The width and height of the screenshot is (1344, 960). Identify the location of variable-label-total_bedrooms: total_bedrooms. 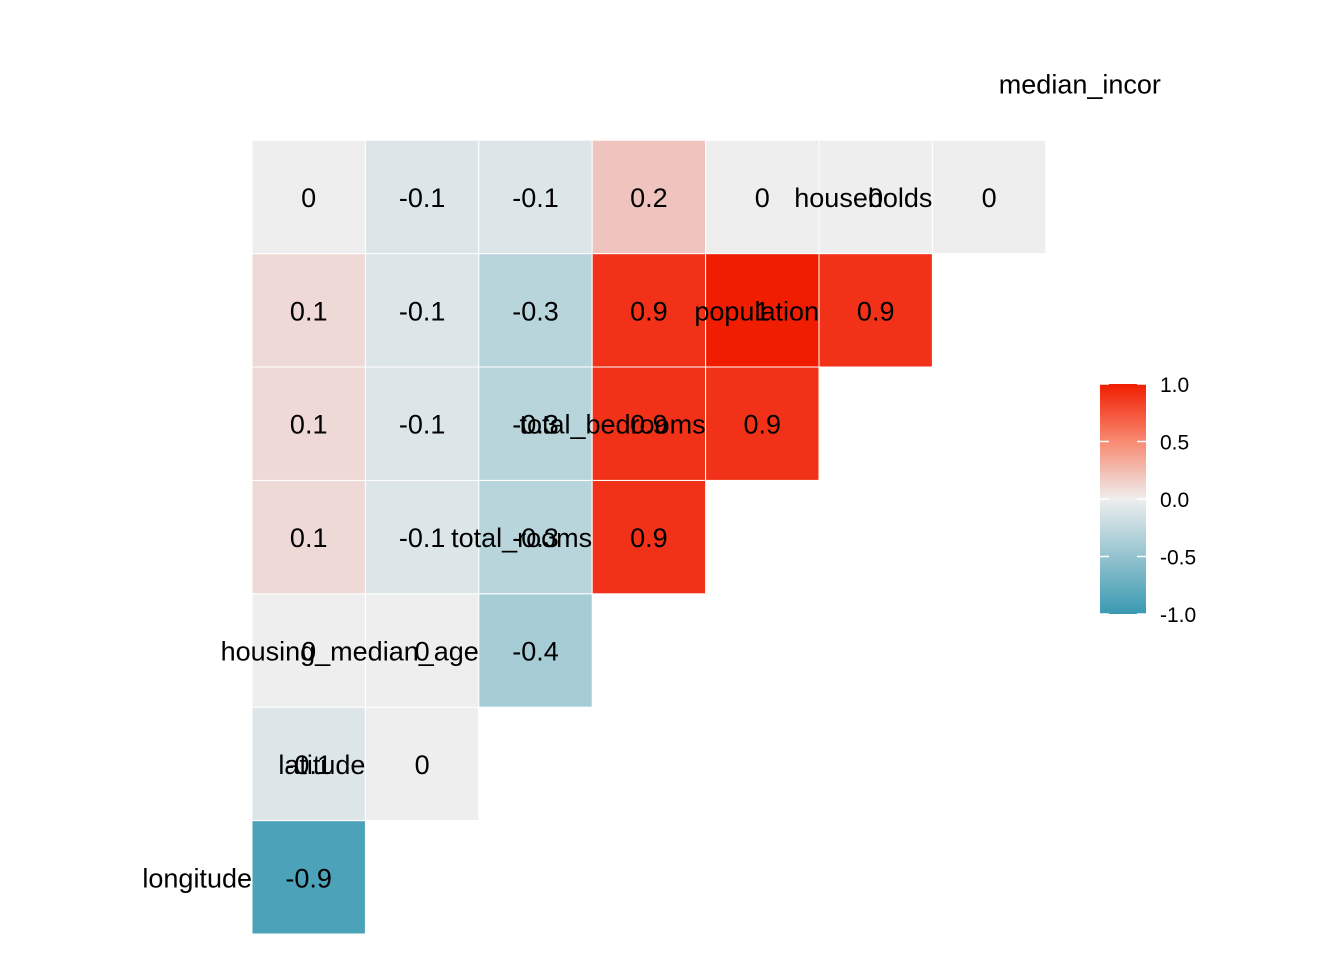
(612, 425).